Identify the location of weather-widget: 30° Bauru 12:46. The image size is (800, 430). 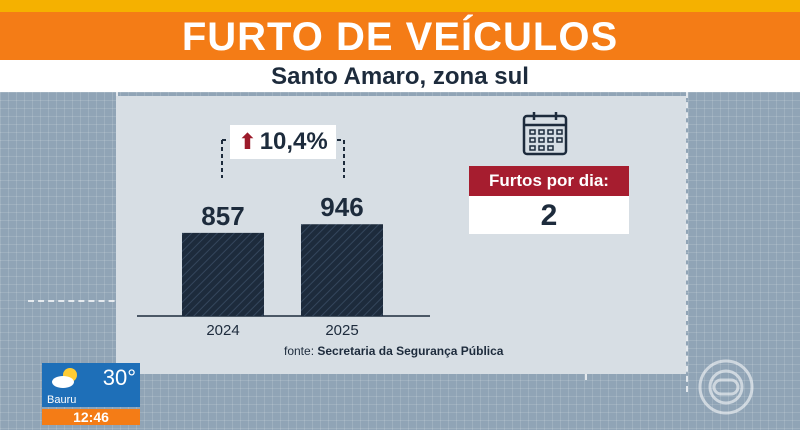
(91, 394).